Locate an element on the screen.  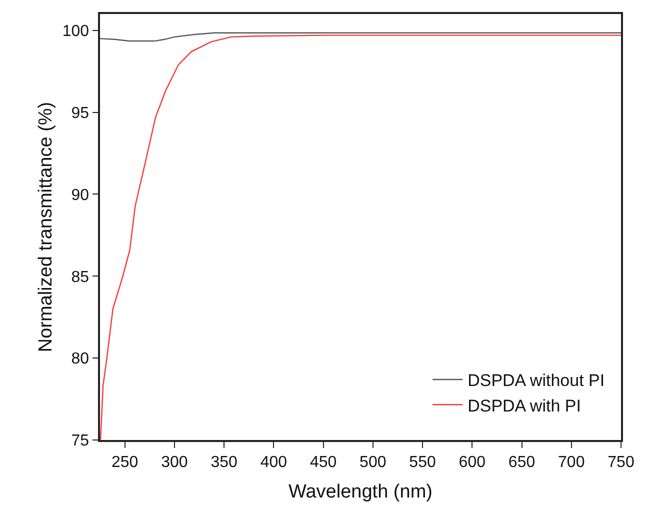
x-tick-label: 700 is located at coordinates (571, 462).